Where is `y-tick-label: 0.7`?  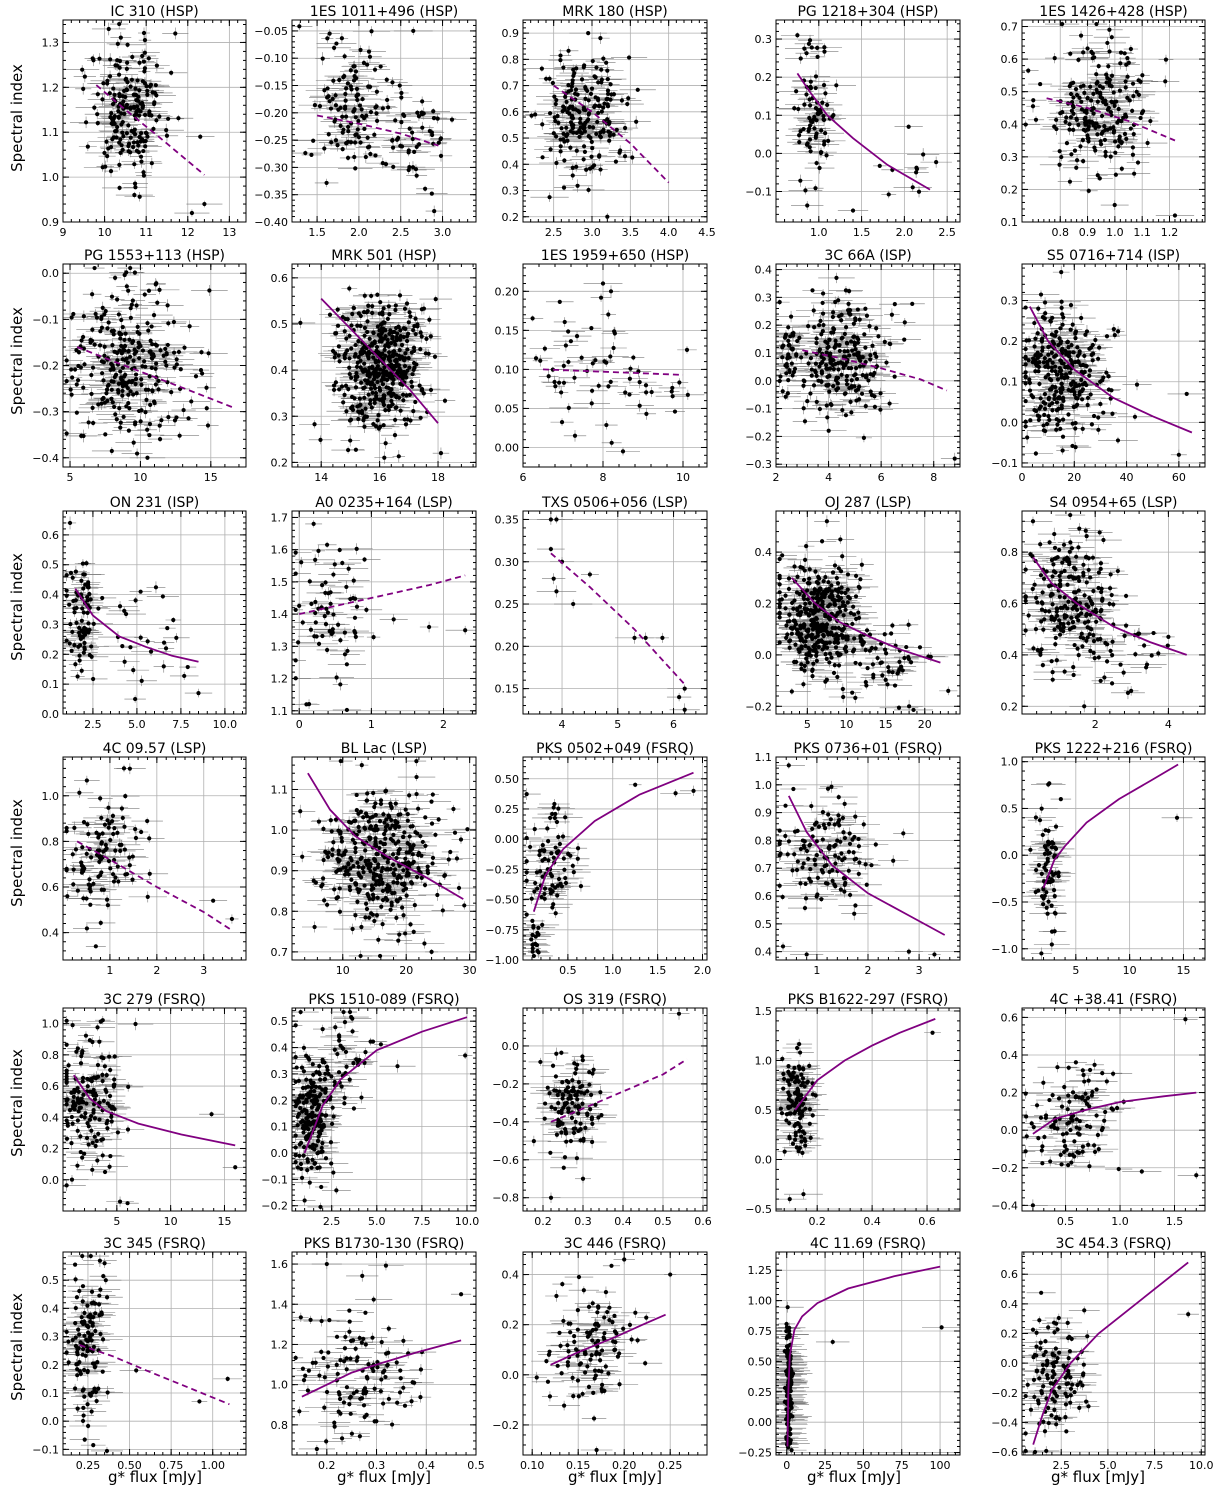 y-tick-label: 0.7 is located at coordinates (1010, 27).